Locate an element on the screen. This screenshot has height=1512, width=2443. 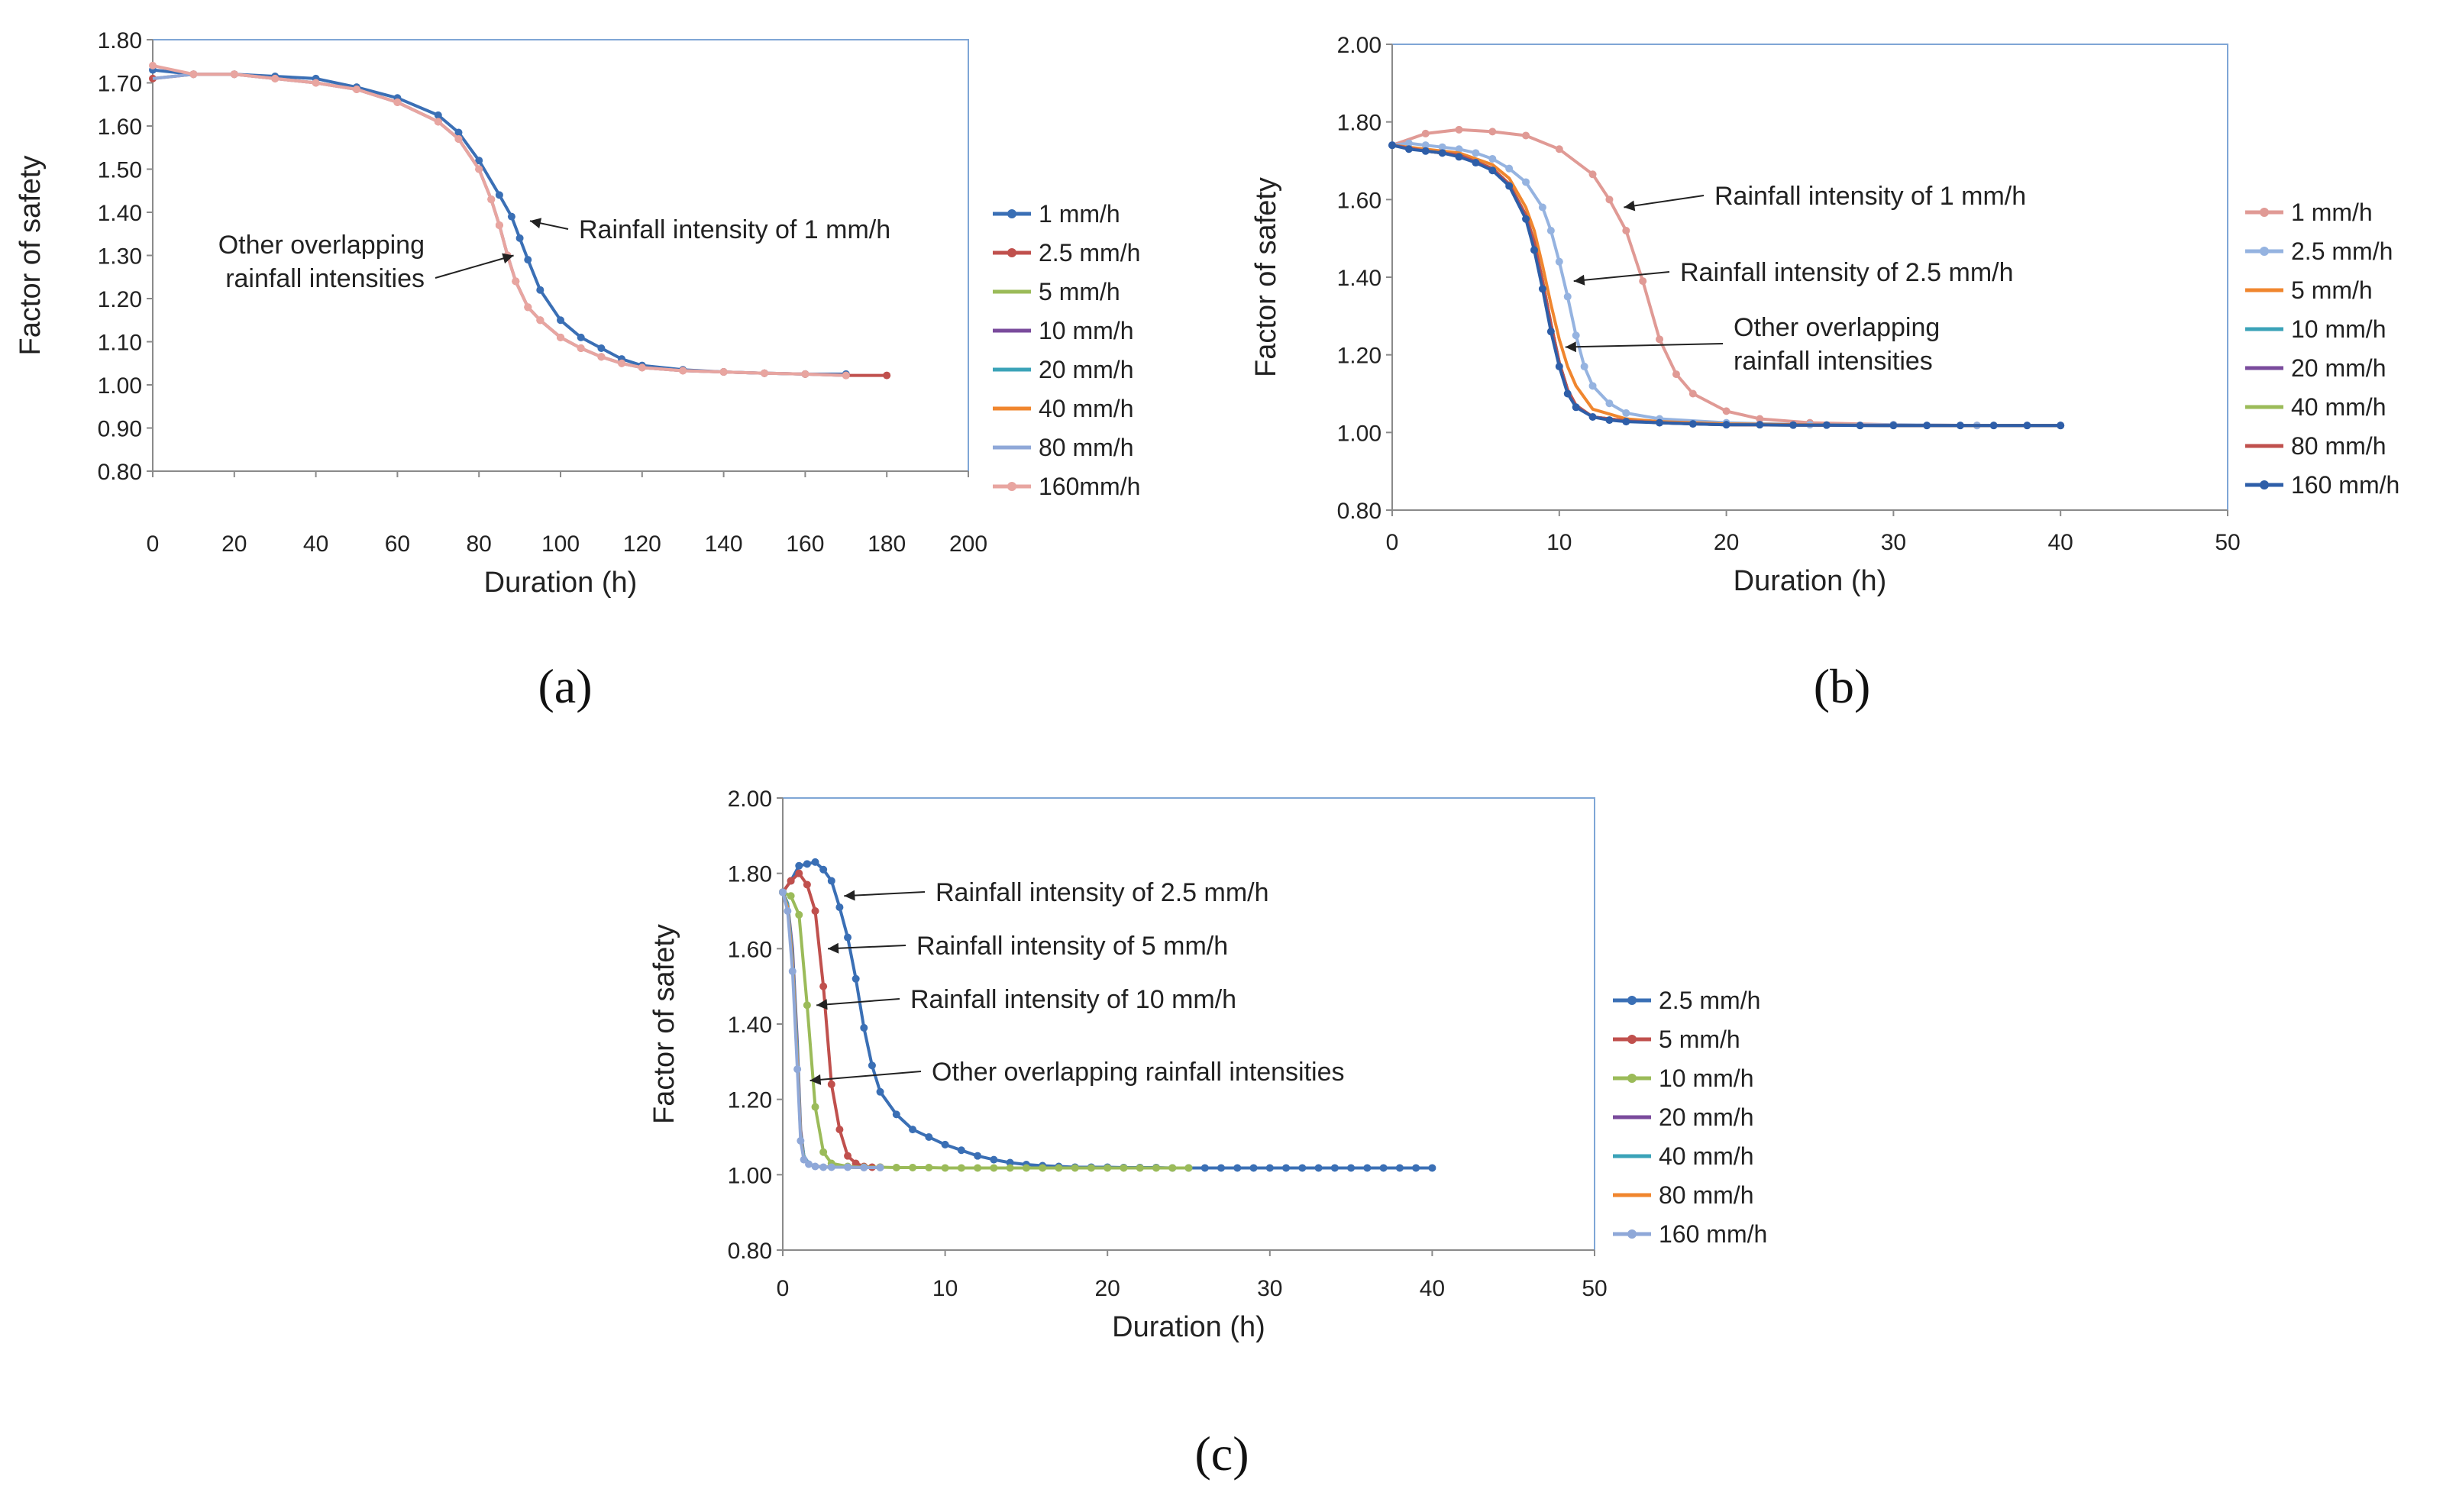
legend-label: 1 mm/h is located at coordinates (2332, 212).